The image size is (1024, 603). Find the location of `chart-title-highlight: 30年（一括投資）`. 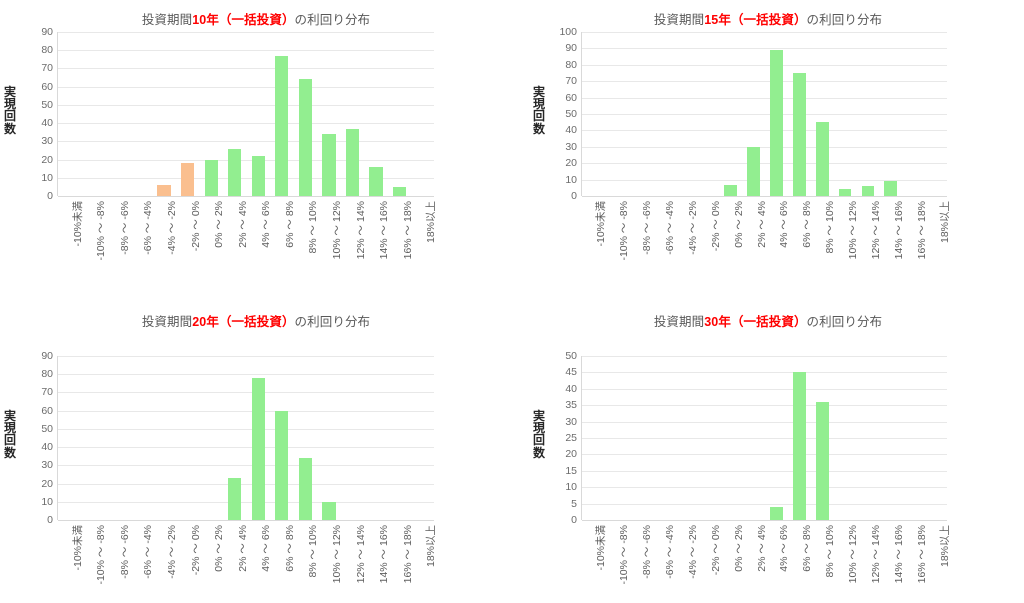

chart-title-highlight: 30年（一括投資） is located at coordinates (755, 322).